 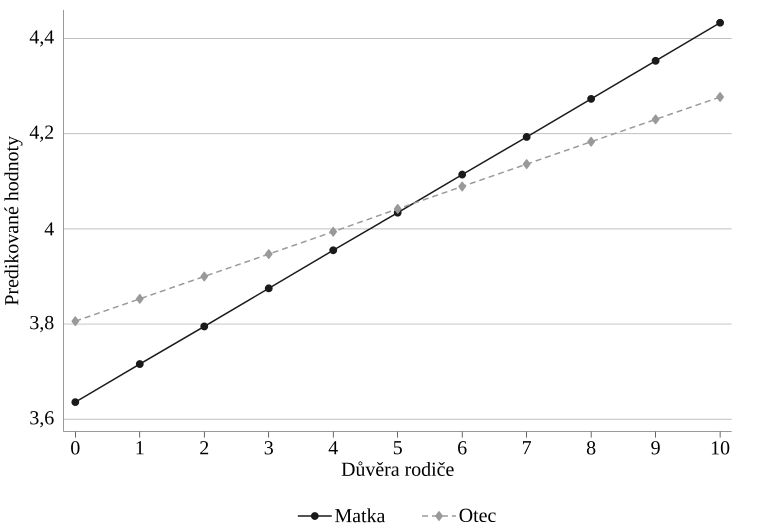 I want to click on y-tick-label: 3,8, so click(x=42, y=324).